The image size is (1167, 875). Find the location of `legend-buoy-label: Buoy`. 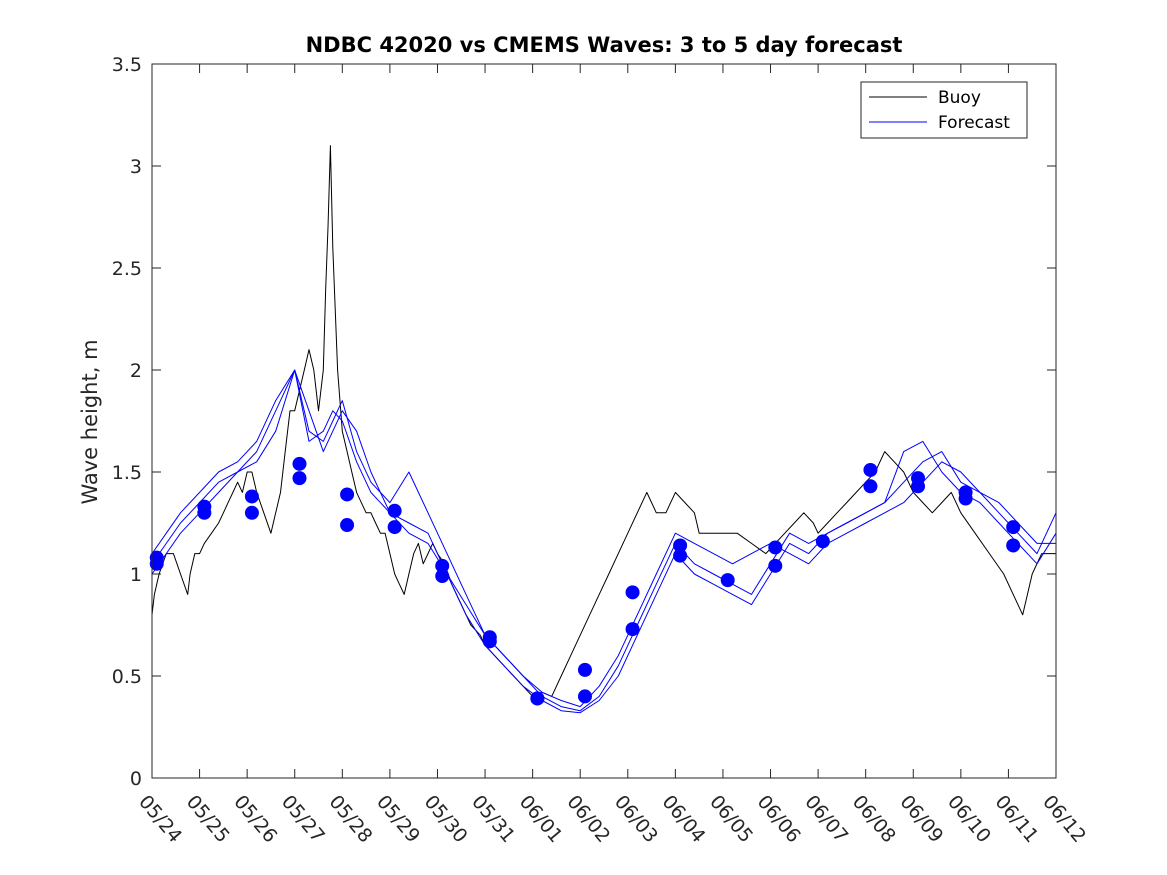

legend-buoy-label: Buoy is located at coordinates (959, 98).